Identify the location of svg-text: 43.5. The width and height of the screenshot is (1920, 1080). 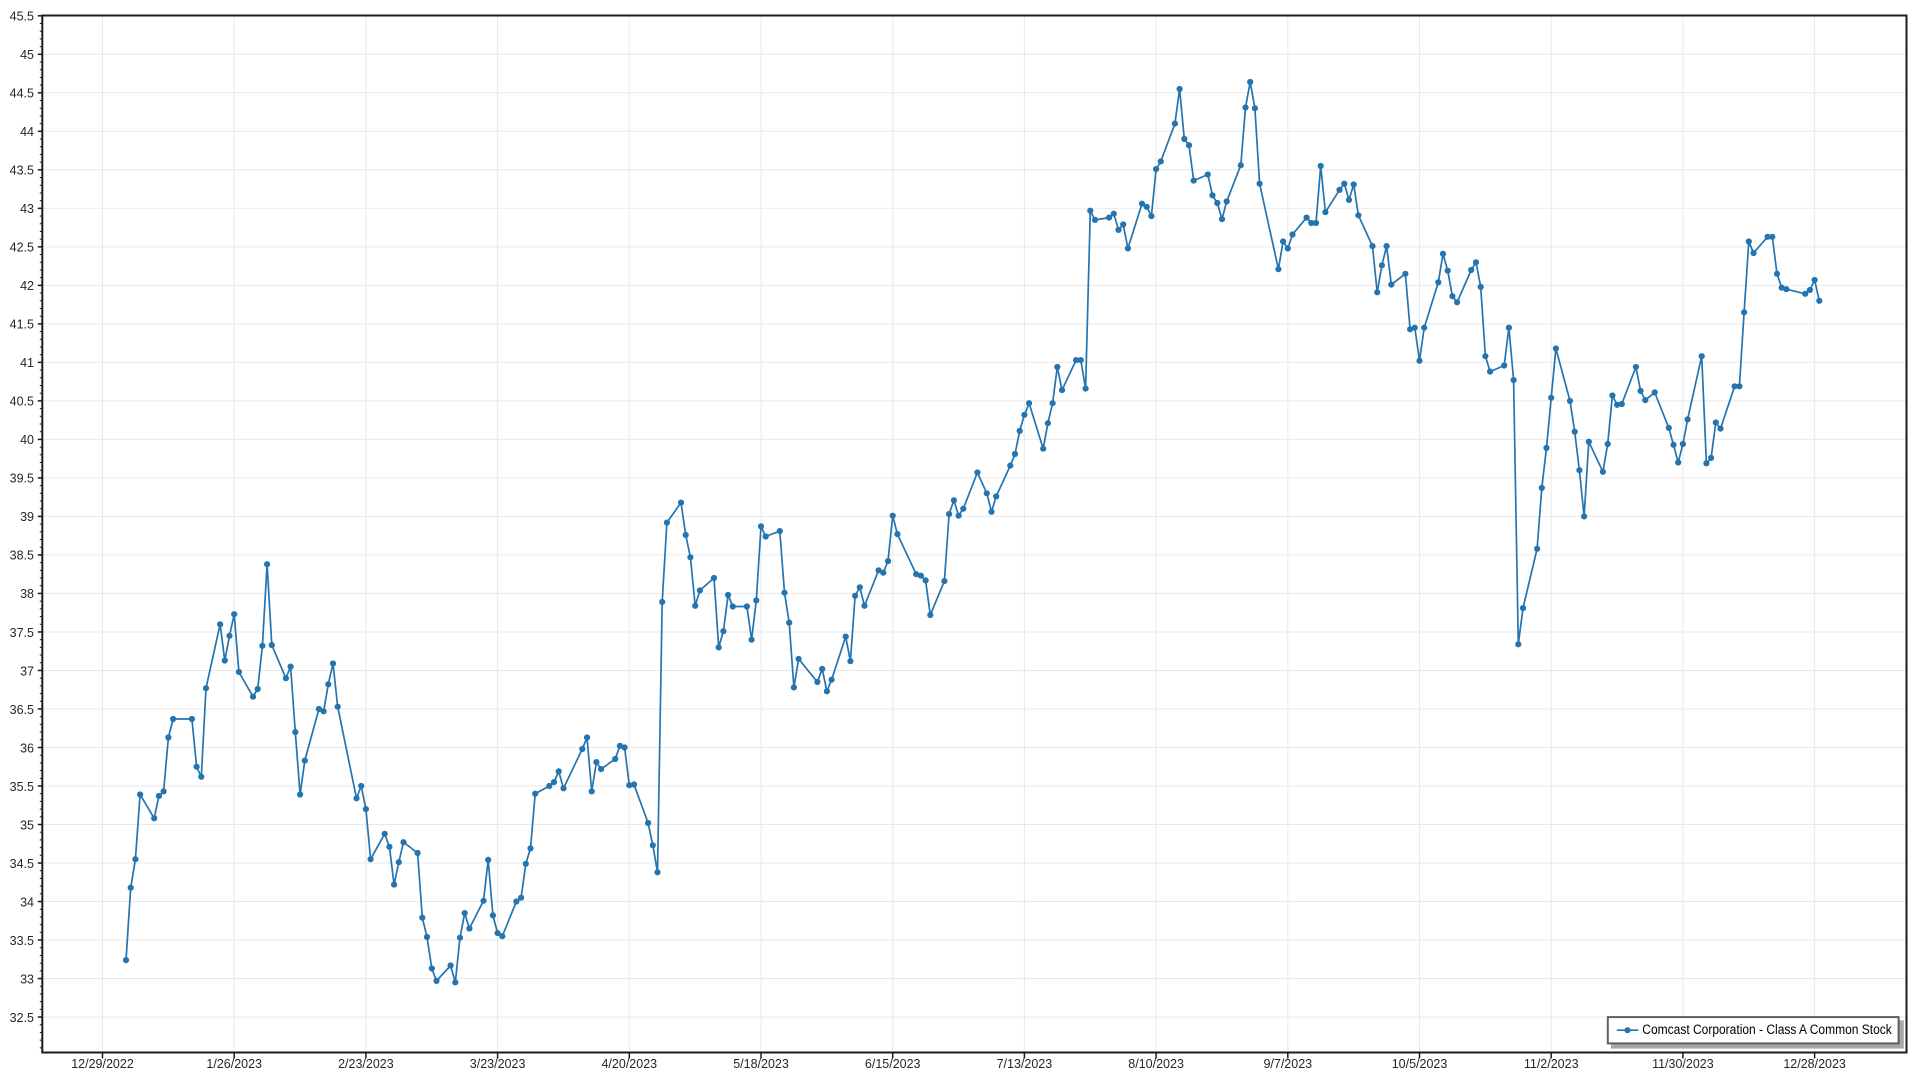
(22, 171).